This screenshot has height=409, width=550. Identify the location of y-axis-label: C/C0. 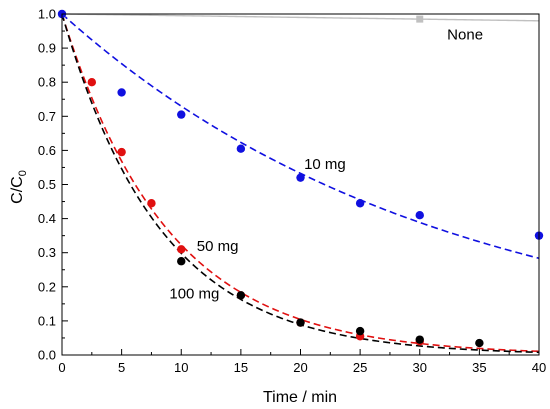
(19, 187).